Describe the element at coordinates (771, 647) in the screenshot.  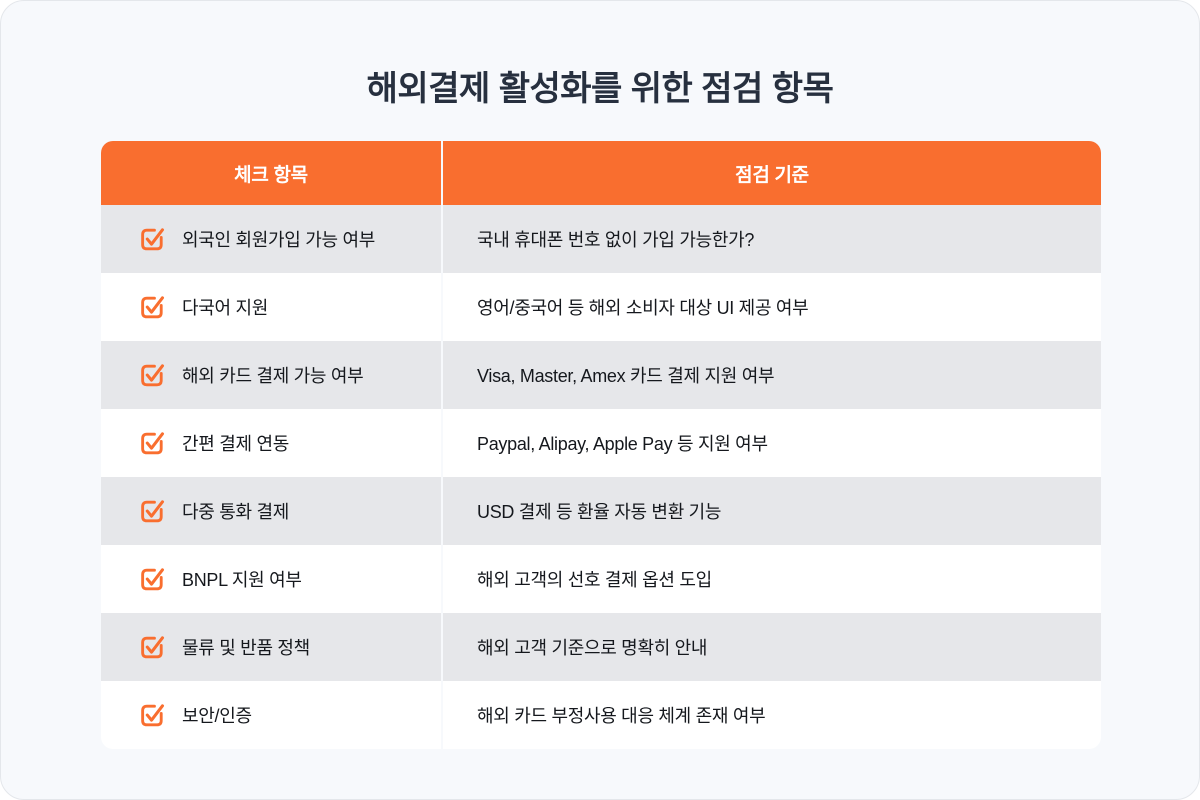
I see `criteria-cell: 해외 고객 기준으로 명확히 안내` at that location.